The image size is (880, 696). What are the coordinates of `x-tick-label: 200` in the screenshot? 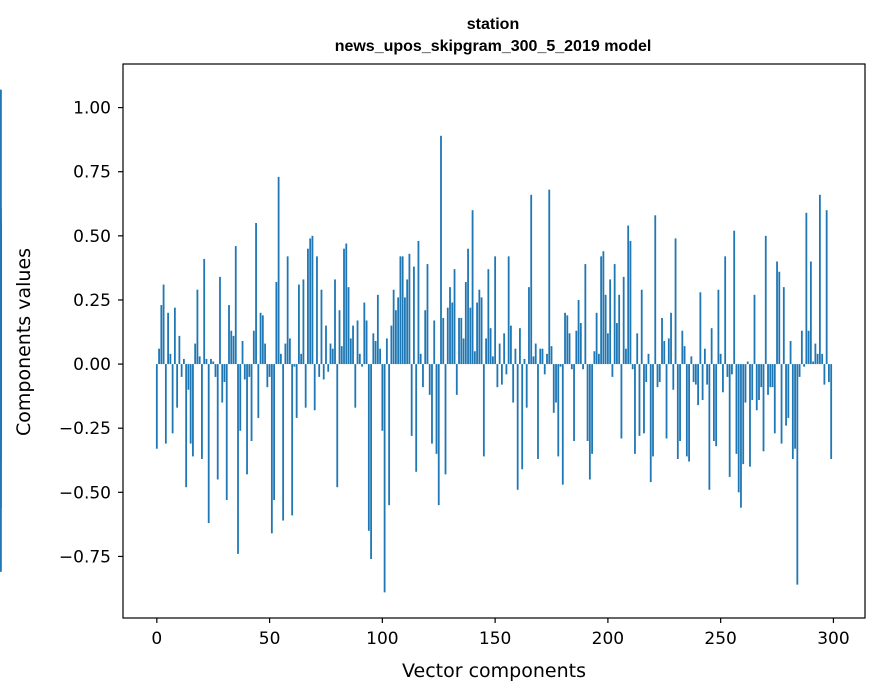 It's located at (608, 639).